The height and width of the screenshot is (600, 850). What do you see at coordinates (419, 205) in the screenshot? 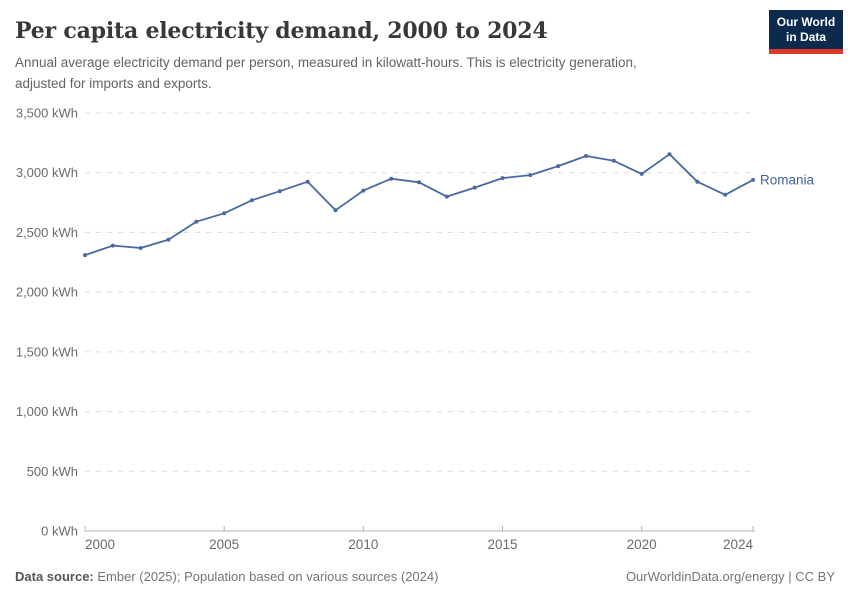
I see `data-line` at bounding box center [419, 205].